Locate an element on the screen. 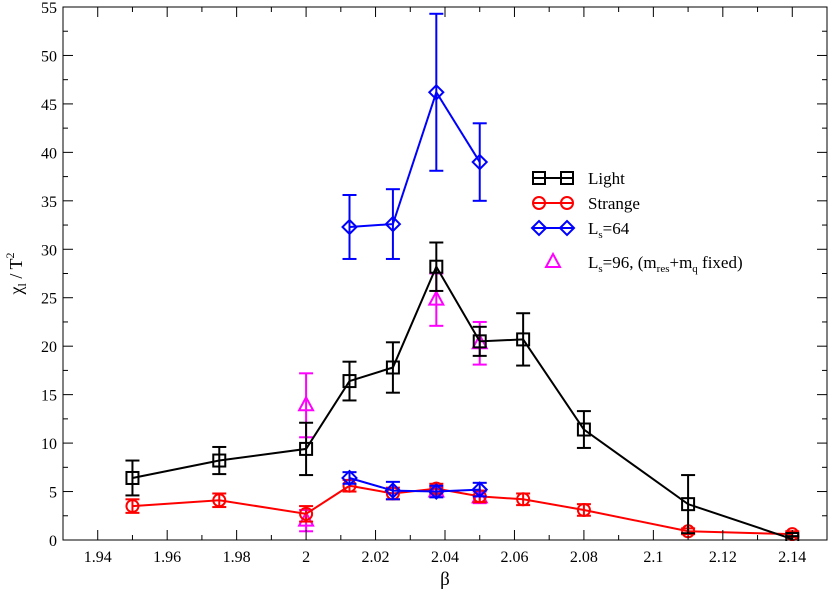  x-axis-label: β is located at coordinates (445, 579).